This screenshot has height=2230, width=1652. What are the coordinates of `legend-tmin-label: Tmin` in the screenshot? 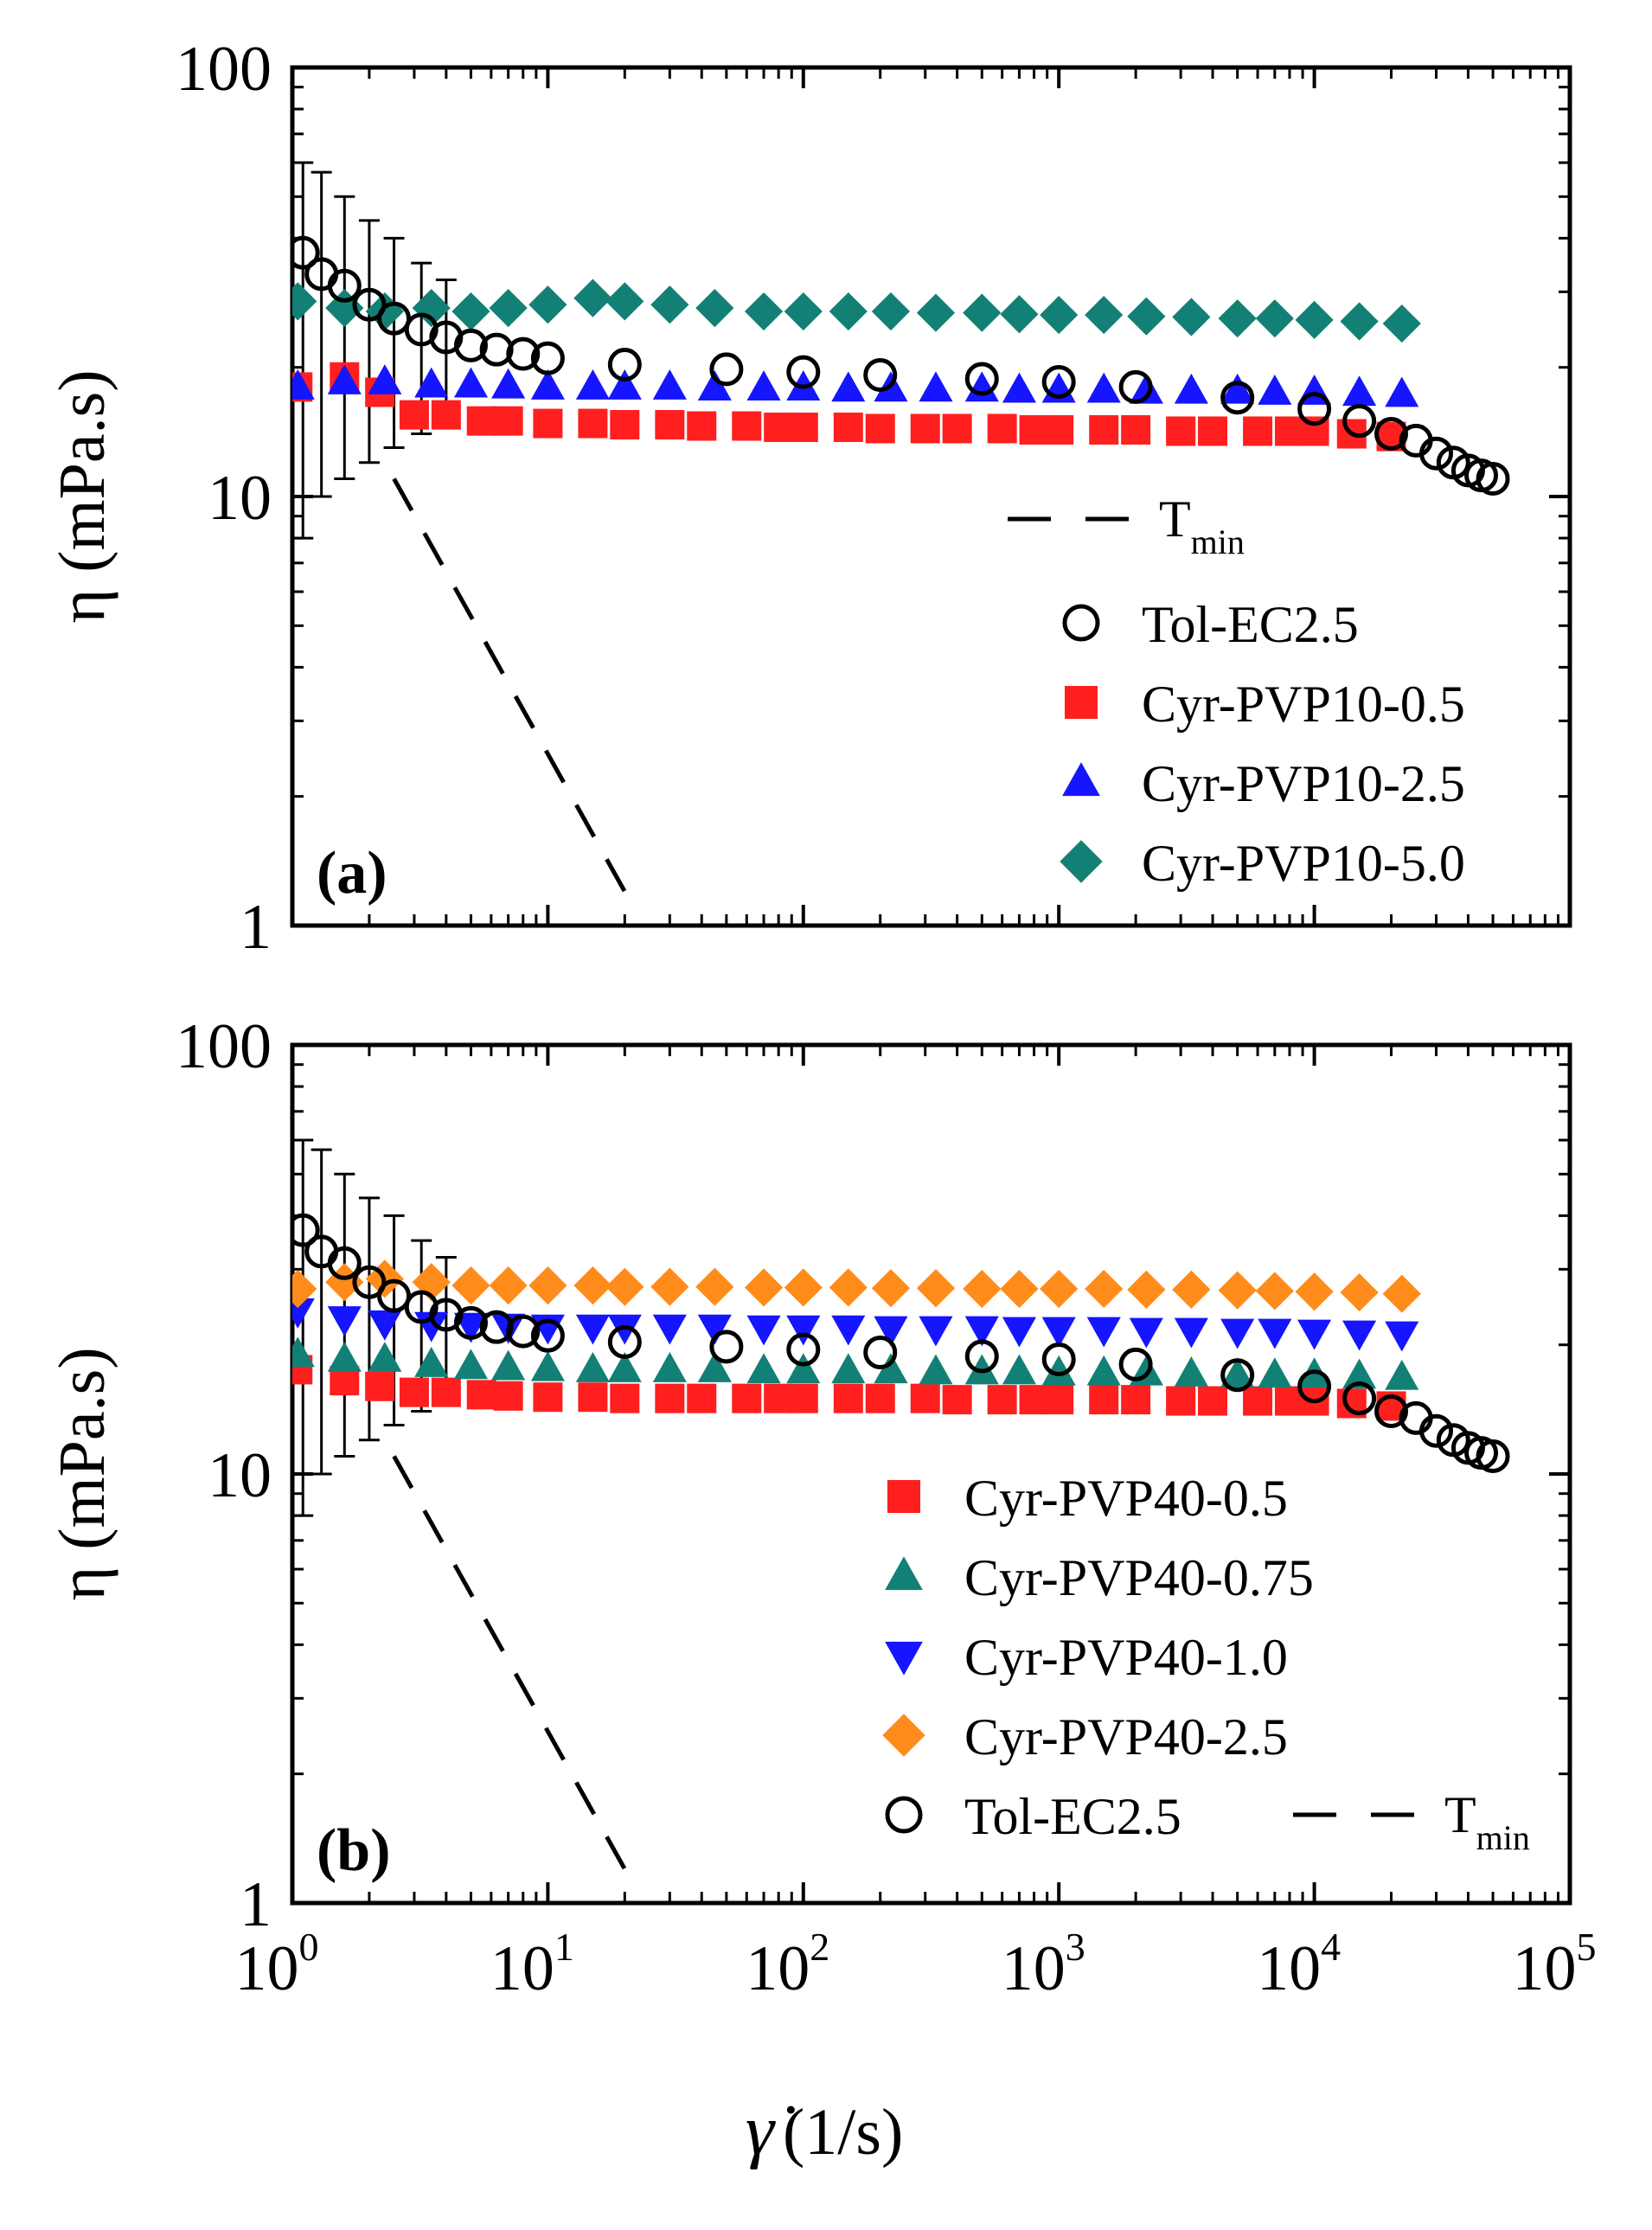 It's located at (1202, 525).